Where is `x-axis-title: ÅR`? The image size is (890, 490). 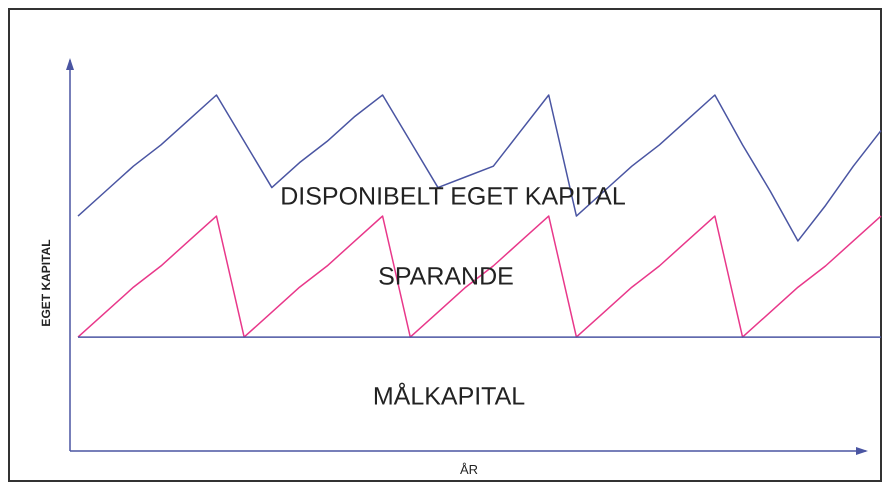
x-axis-title: ÅR is located at coordinates (469, 469).